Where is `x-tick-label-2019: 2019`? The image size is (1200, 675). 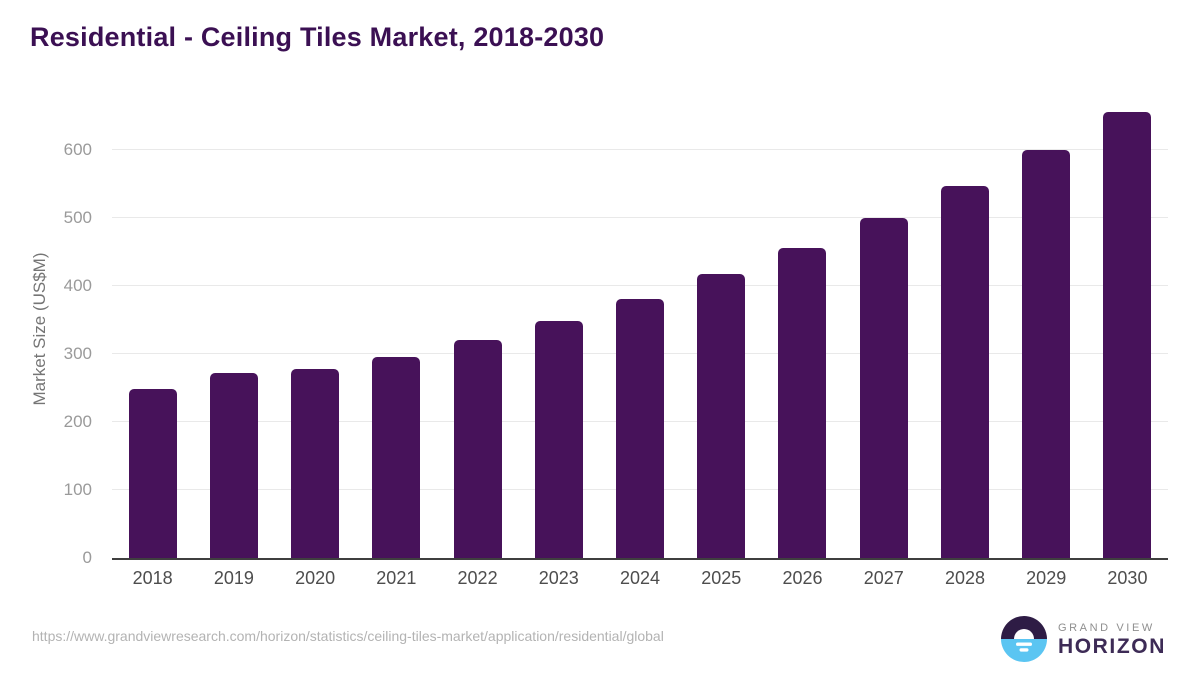
x-tick-label-2019: 2019 is located at coordinates (233, 578).